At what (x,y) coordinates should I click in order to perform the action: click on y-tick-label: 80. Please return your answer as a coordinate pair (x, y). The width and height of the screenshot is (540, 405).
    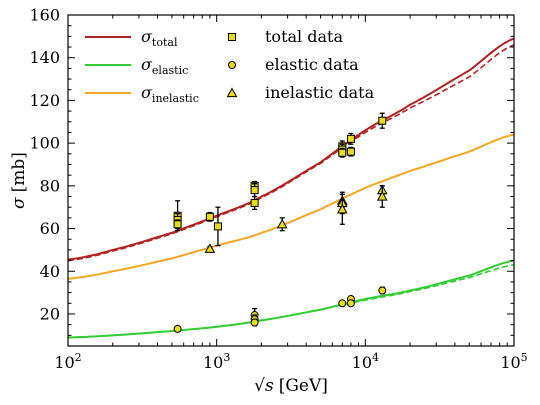
    Looking at the image, I should click on (50, 185).